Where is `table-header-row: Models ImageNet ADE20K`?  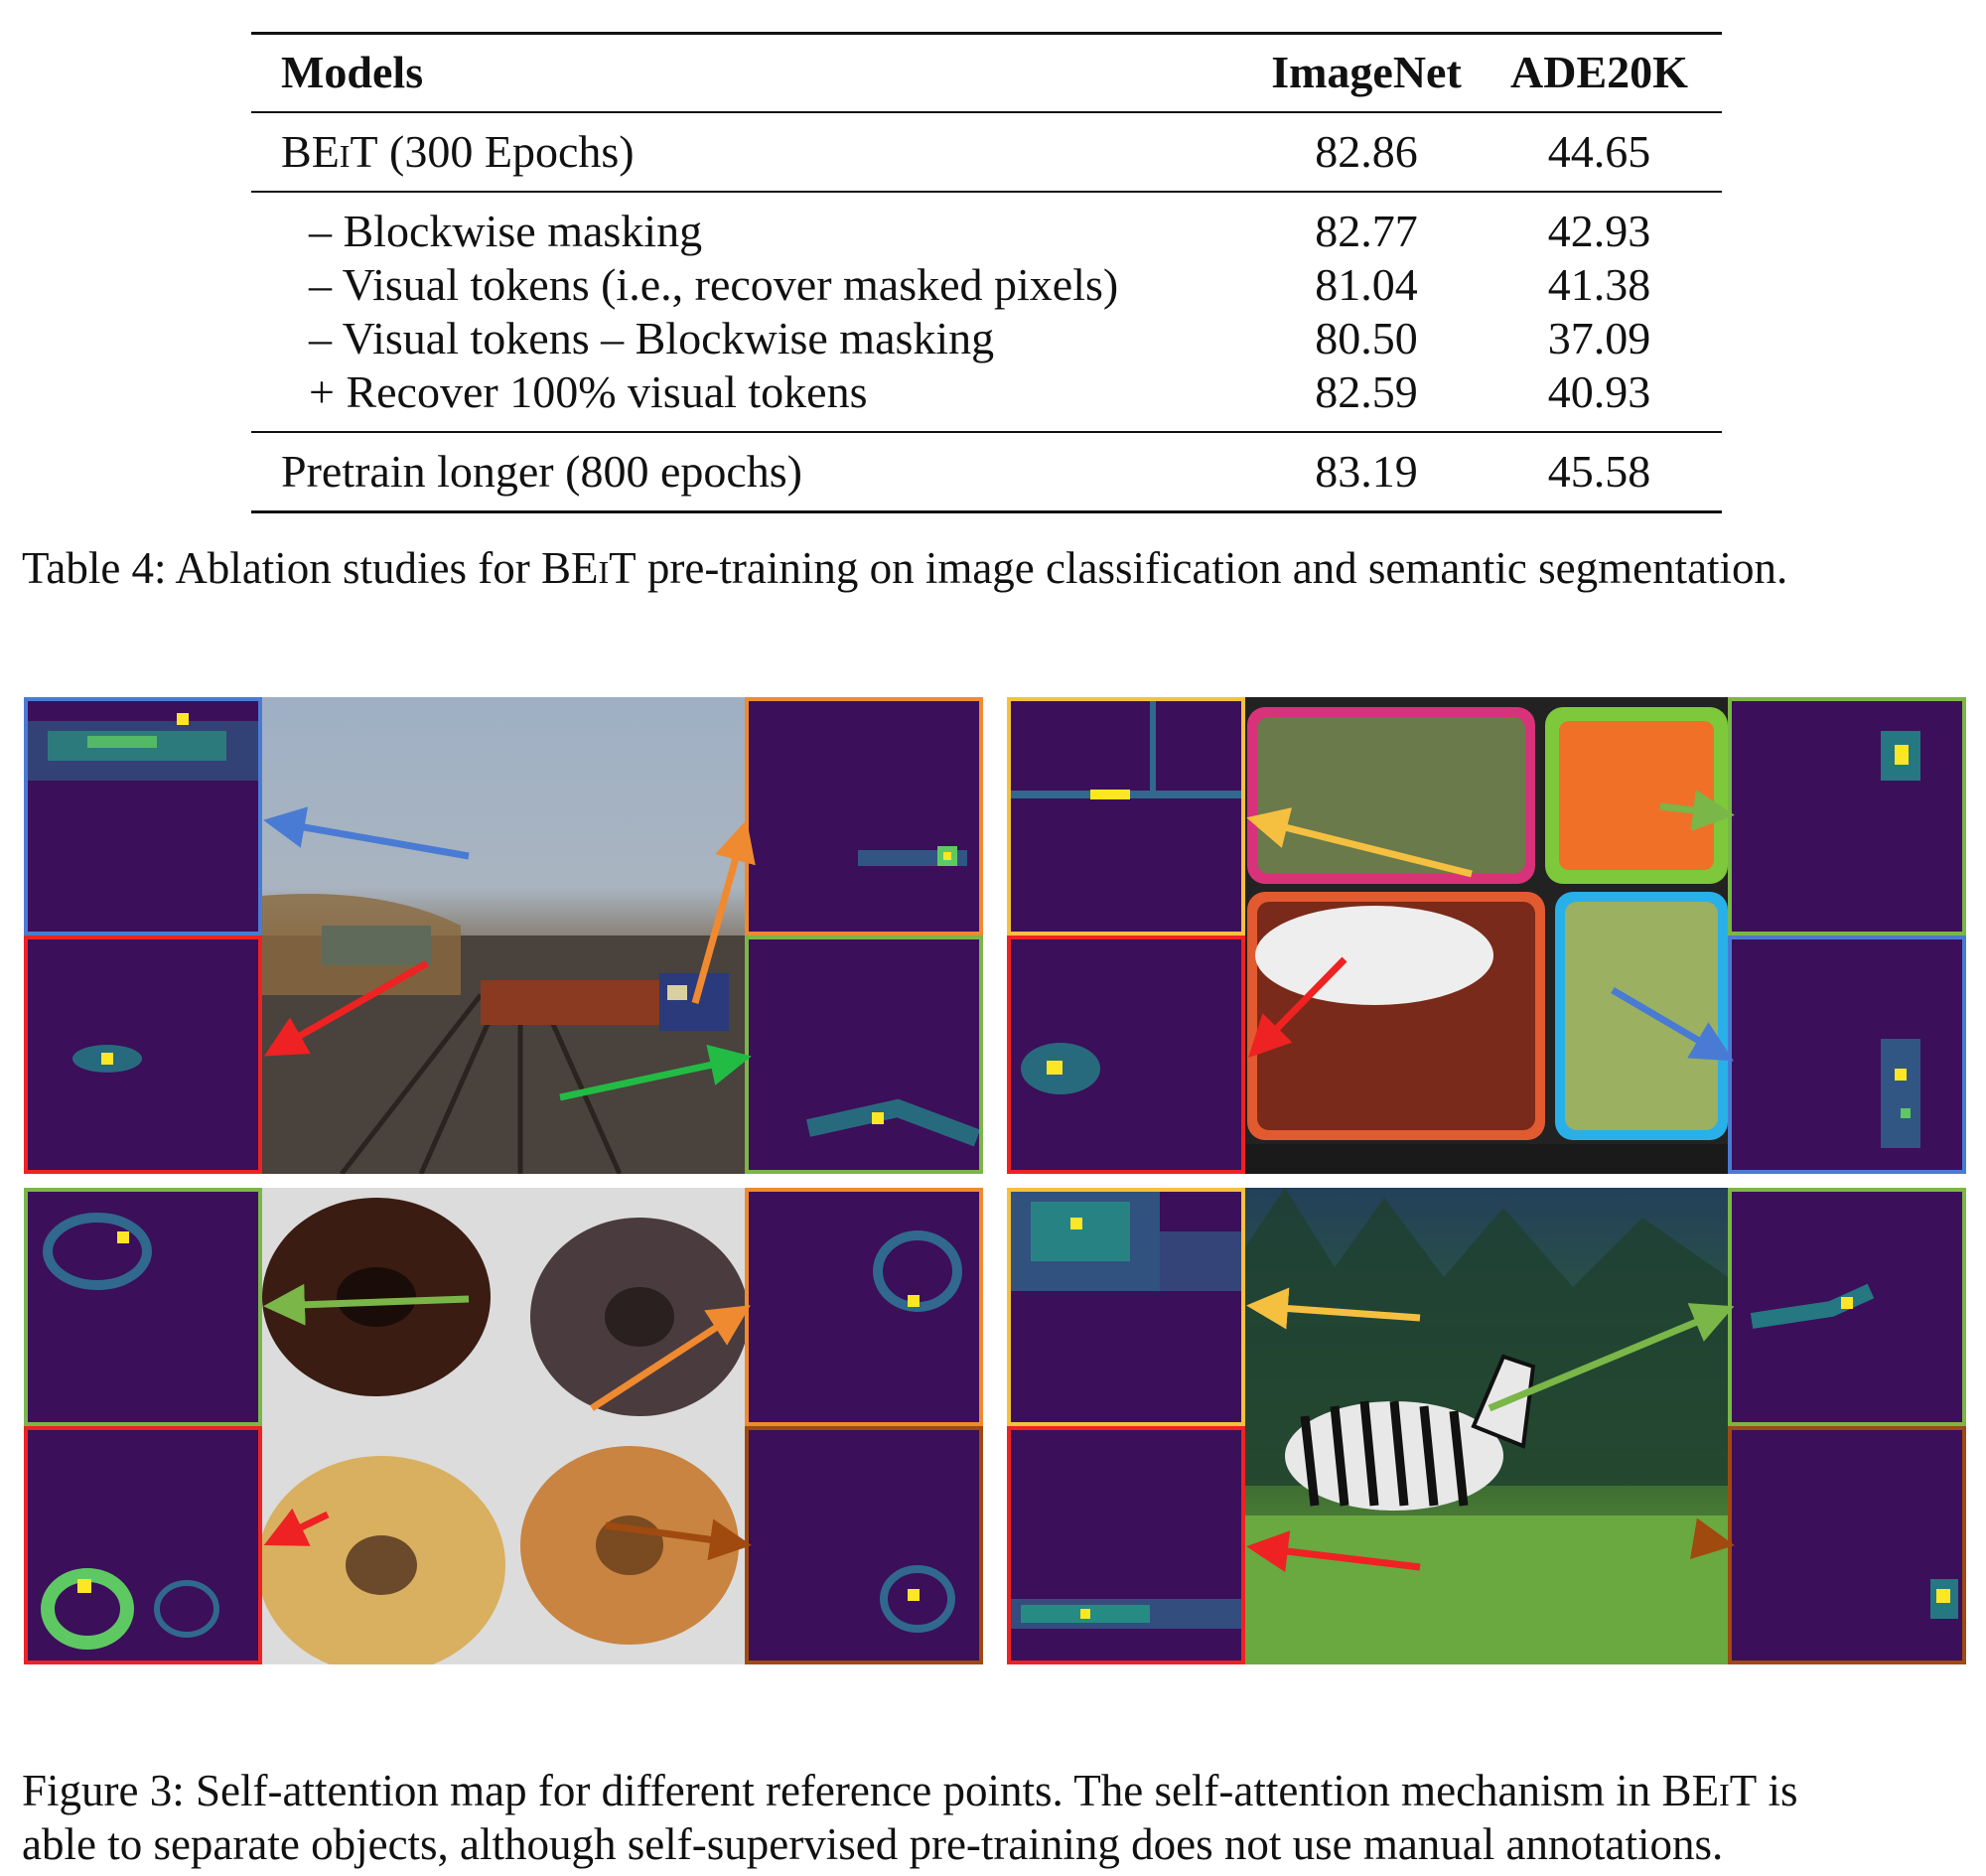 table-header-row: Models ImageNet ADE20K is located at coordinates (986, 73).